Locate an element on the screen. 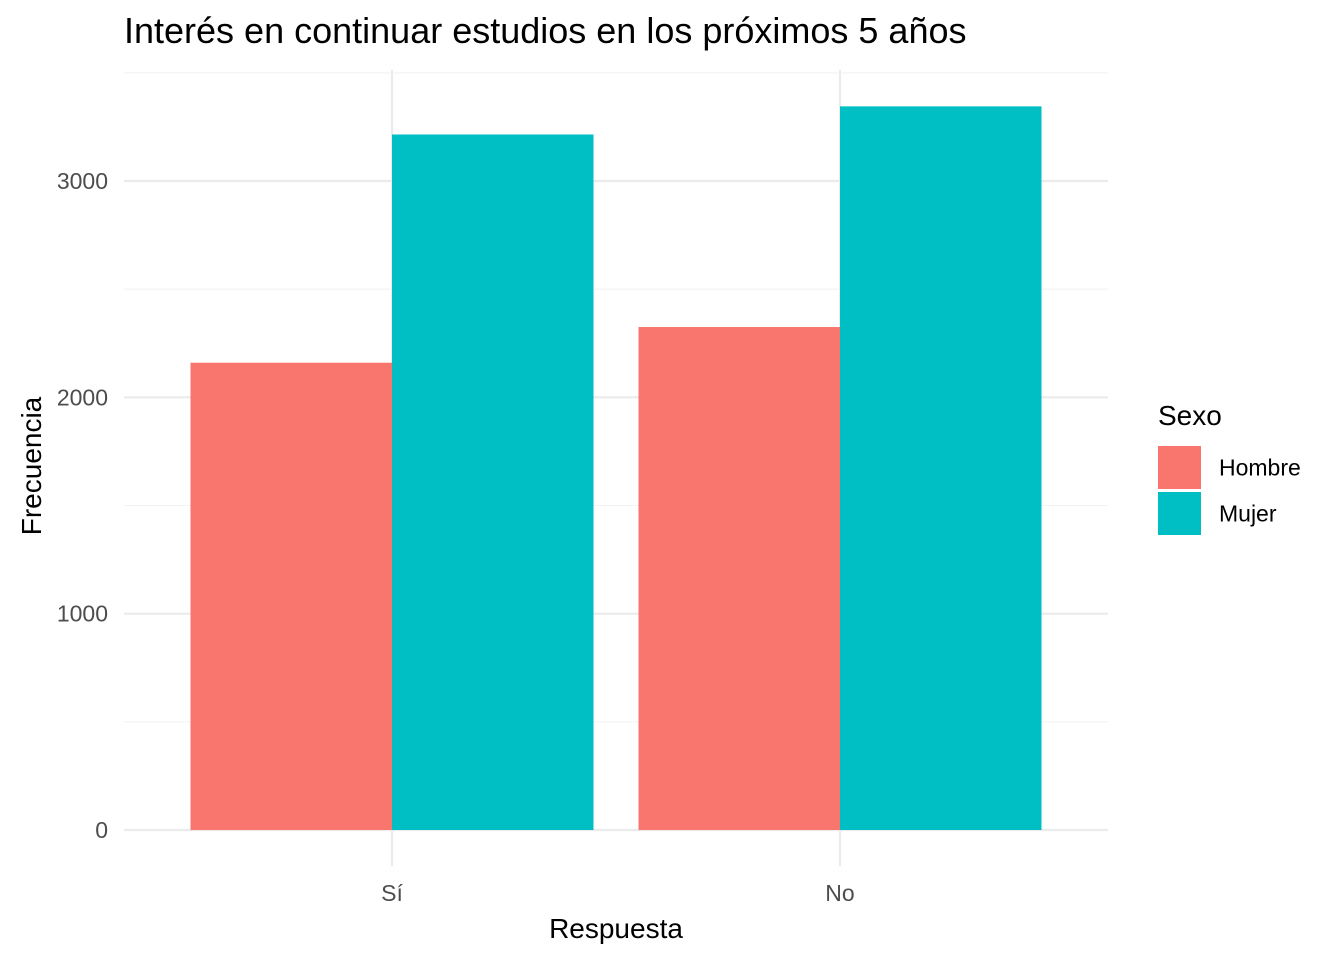 Image resolution: width=1344 pixels, height=960 pixels. legend-items: Hombre Mujer is located at coordinates (1229, 490).